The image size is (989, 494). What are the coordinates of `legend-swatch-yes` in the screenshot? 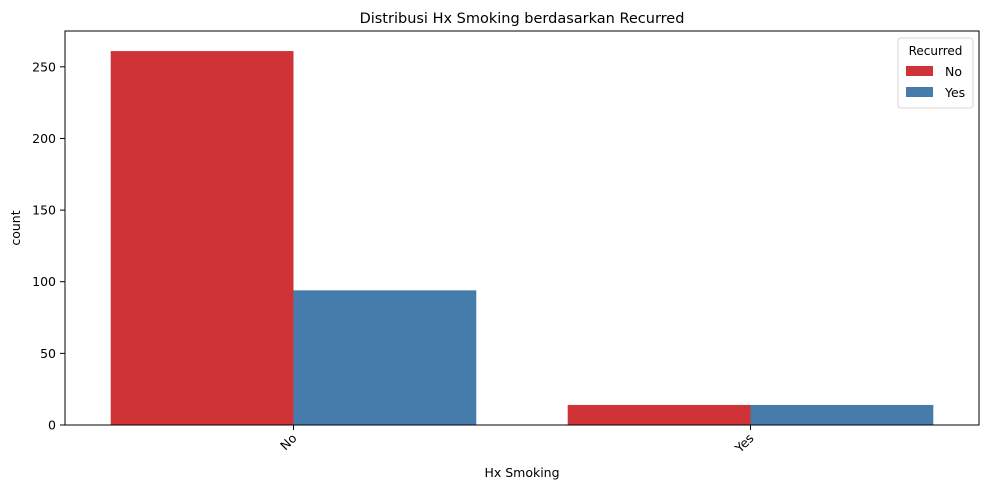 It's located at (919, 92).